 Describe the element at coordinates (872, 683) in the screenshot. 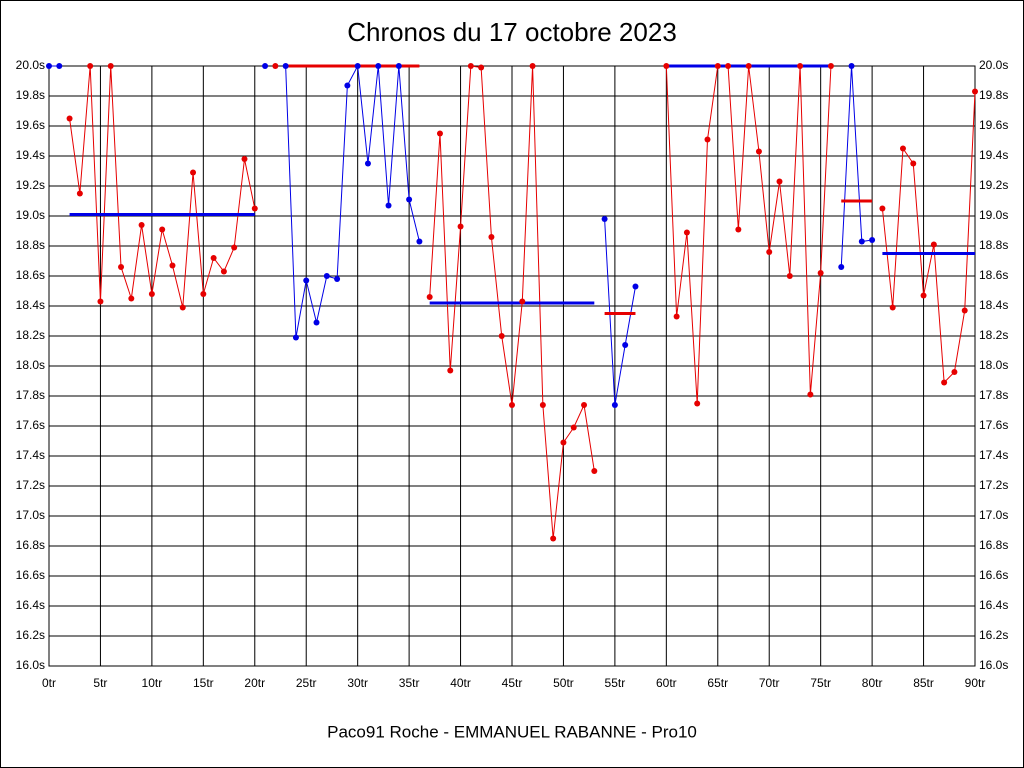

I see `x-tick-label: 80tr` at that location.